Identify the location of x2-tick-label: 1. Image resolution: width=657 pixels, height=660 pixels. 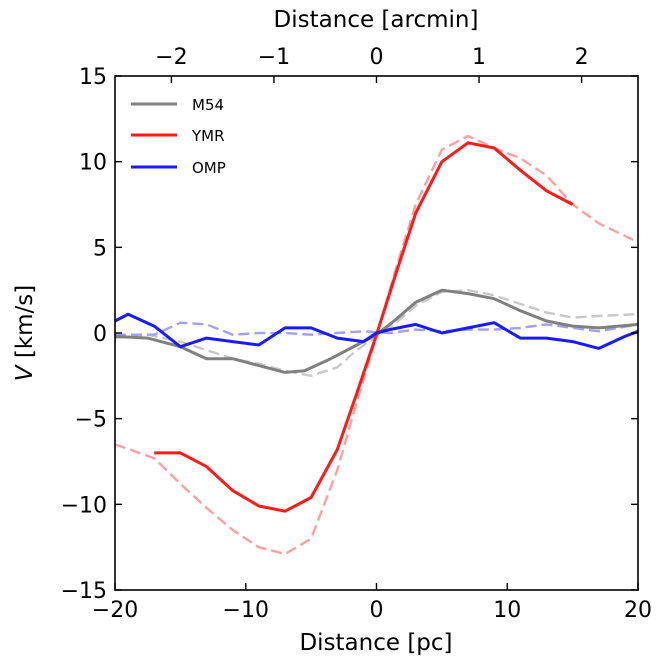
(479, 57).